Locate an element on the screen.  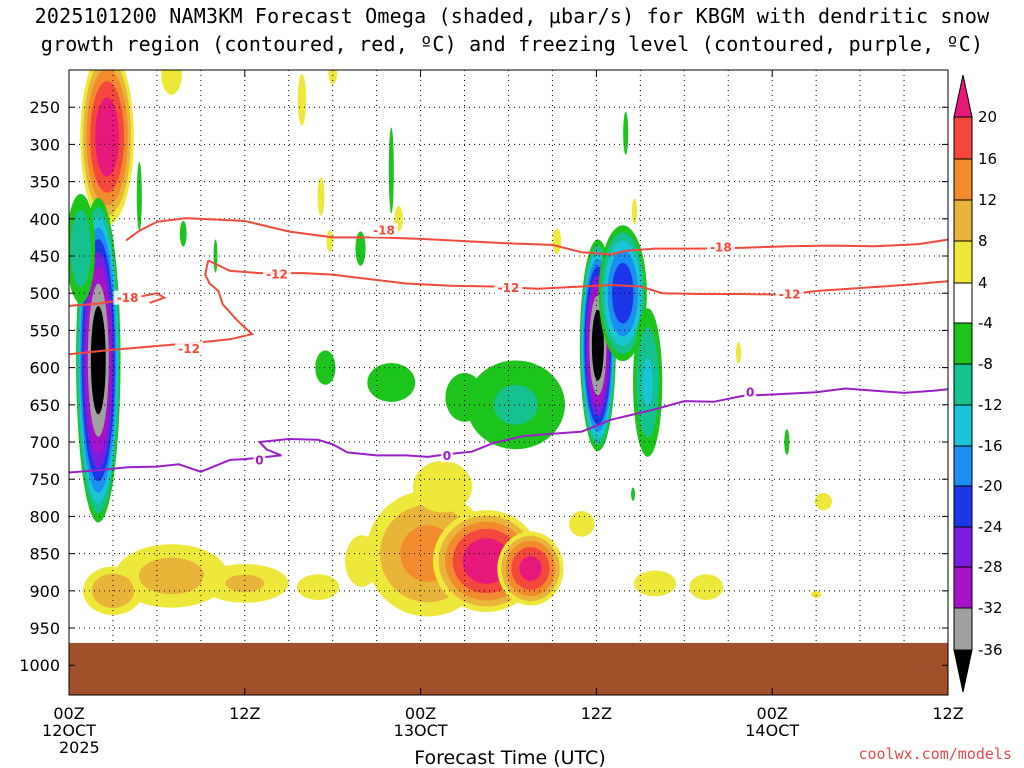
colorbar-label: -12 is located at coordinates (990, 405).